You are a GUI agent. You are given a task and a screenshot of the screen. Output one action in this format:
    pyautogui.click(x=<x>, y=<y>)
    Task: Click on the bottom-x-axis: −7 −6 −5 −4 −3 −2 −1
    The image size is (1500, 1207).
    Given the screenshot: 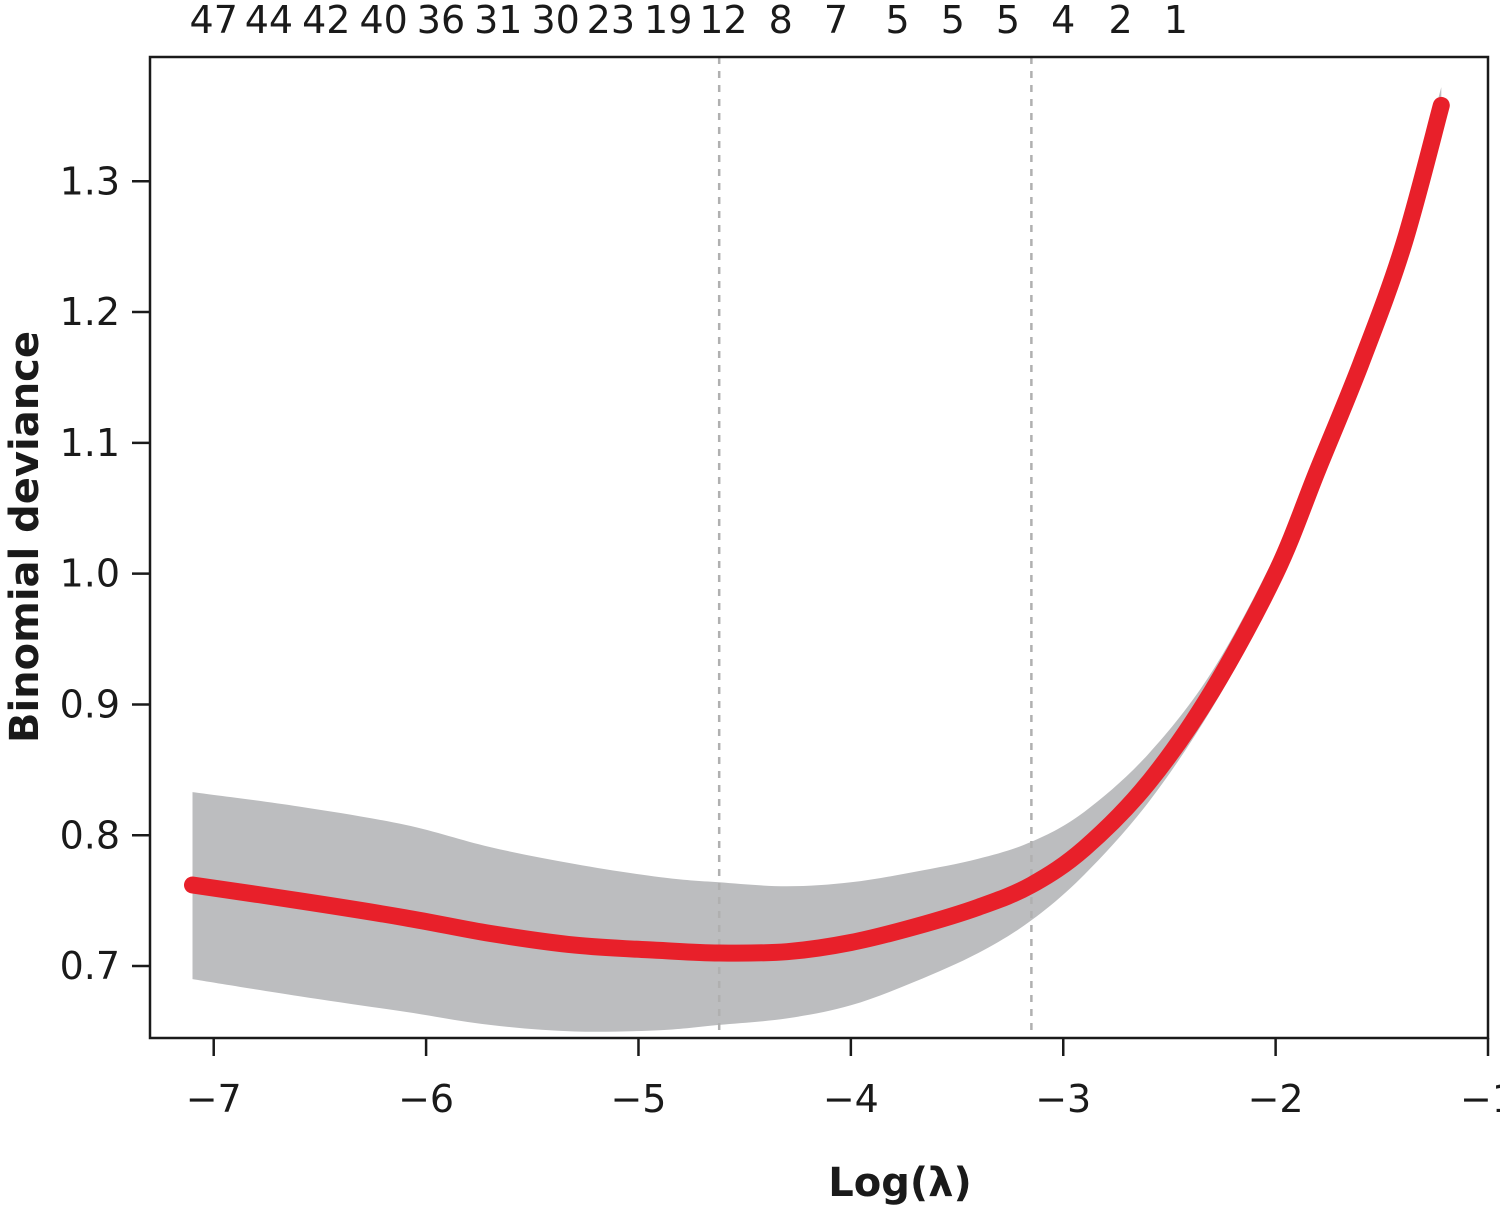 What is the action you would take?
    pyautogui.click(x=843, y=1079)
    